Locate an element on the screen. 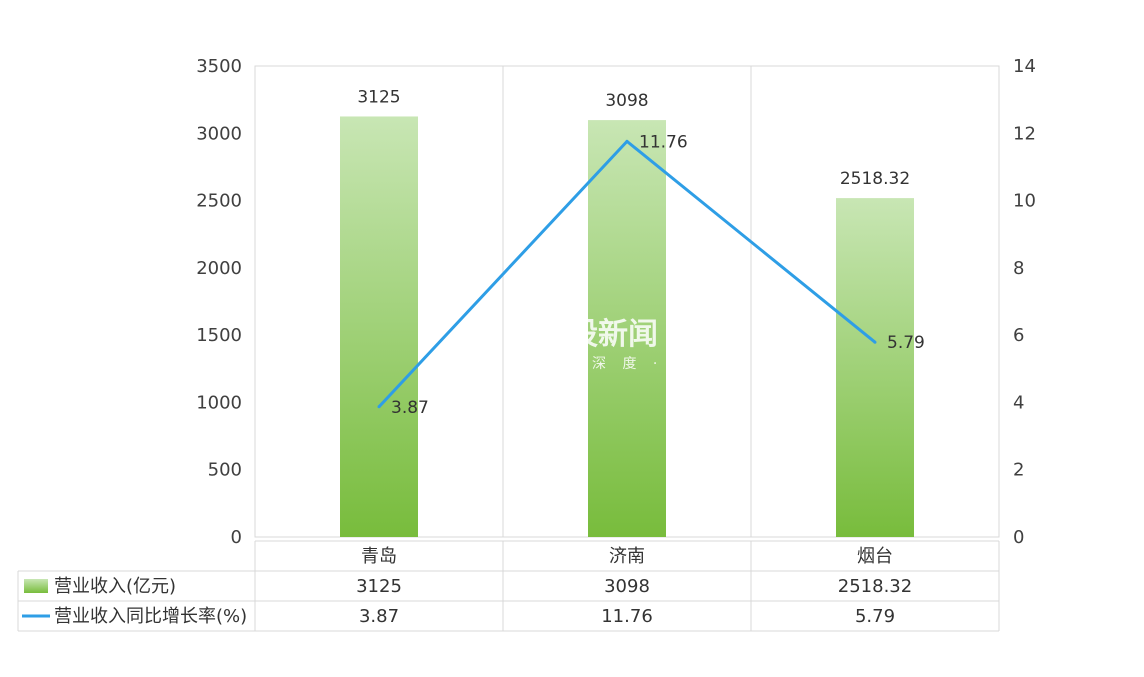 The width and height of the screenshot is (1144, 677). y-left-tick-label: 3500 is located at coordinates (219, 66).